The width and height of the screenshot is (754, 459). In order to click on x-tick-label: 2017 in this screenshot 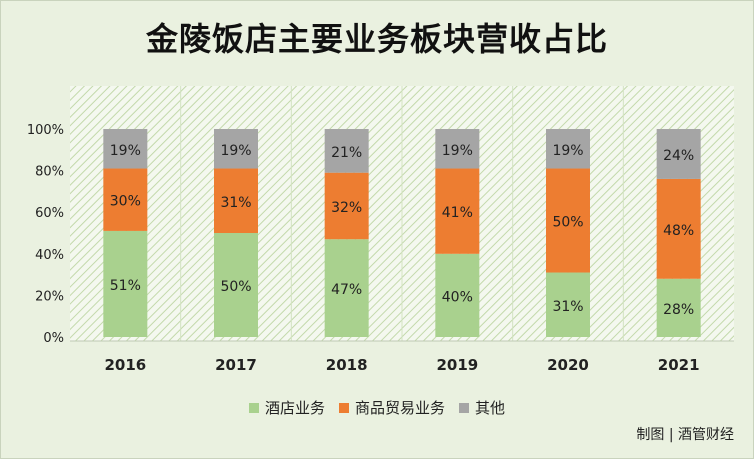, I will do `click(236, 365)`.